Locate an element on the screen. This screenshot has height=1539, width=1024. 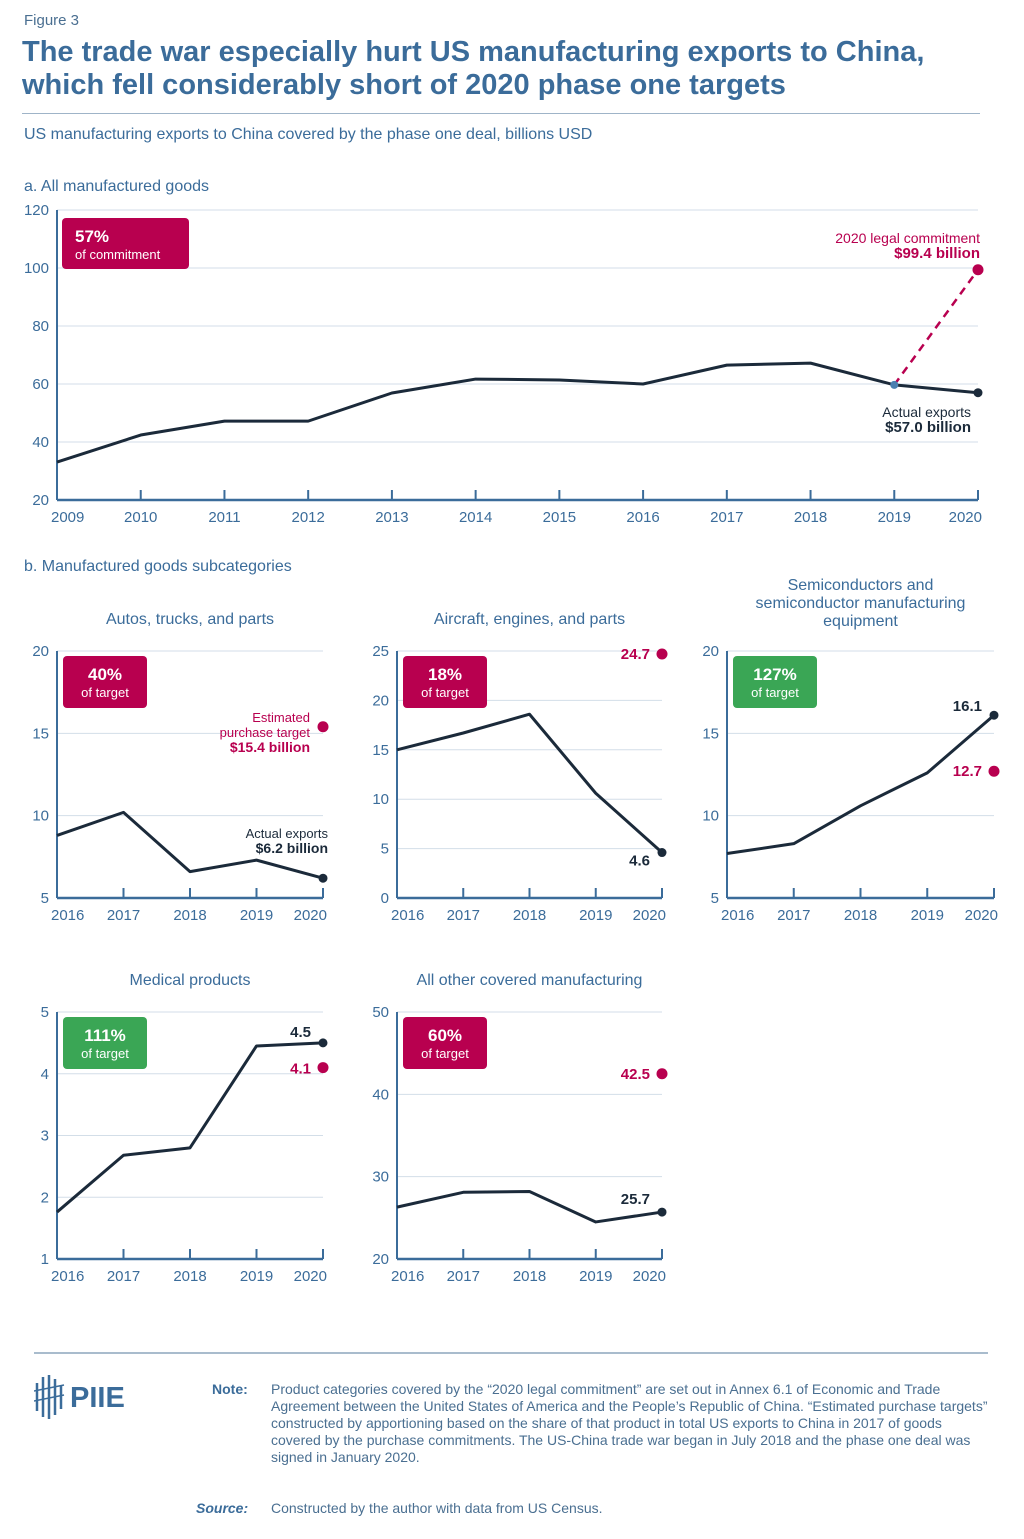
y-tick-label: 1 is located at coordinates (45, 1259).